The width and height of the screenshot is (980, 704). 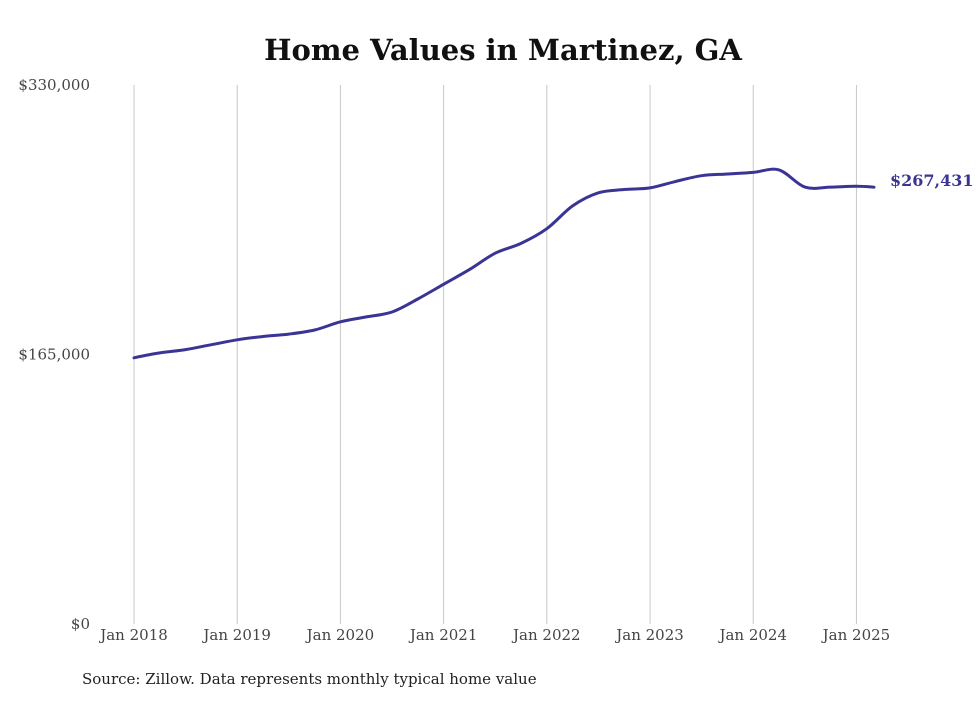 I want to click on x-tick-label: Jan 2020, so click(x=340, y=635).